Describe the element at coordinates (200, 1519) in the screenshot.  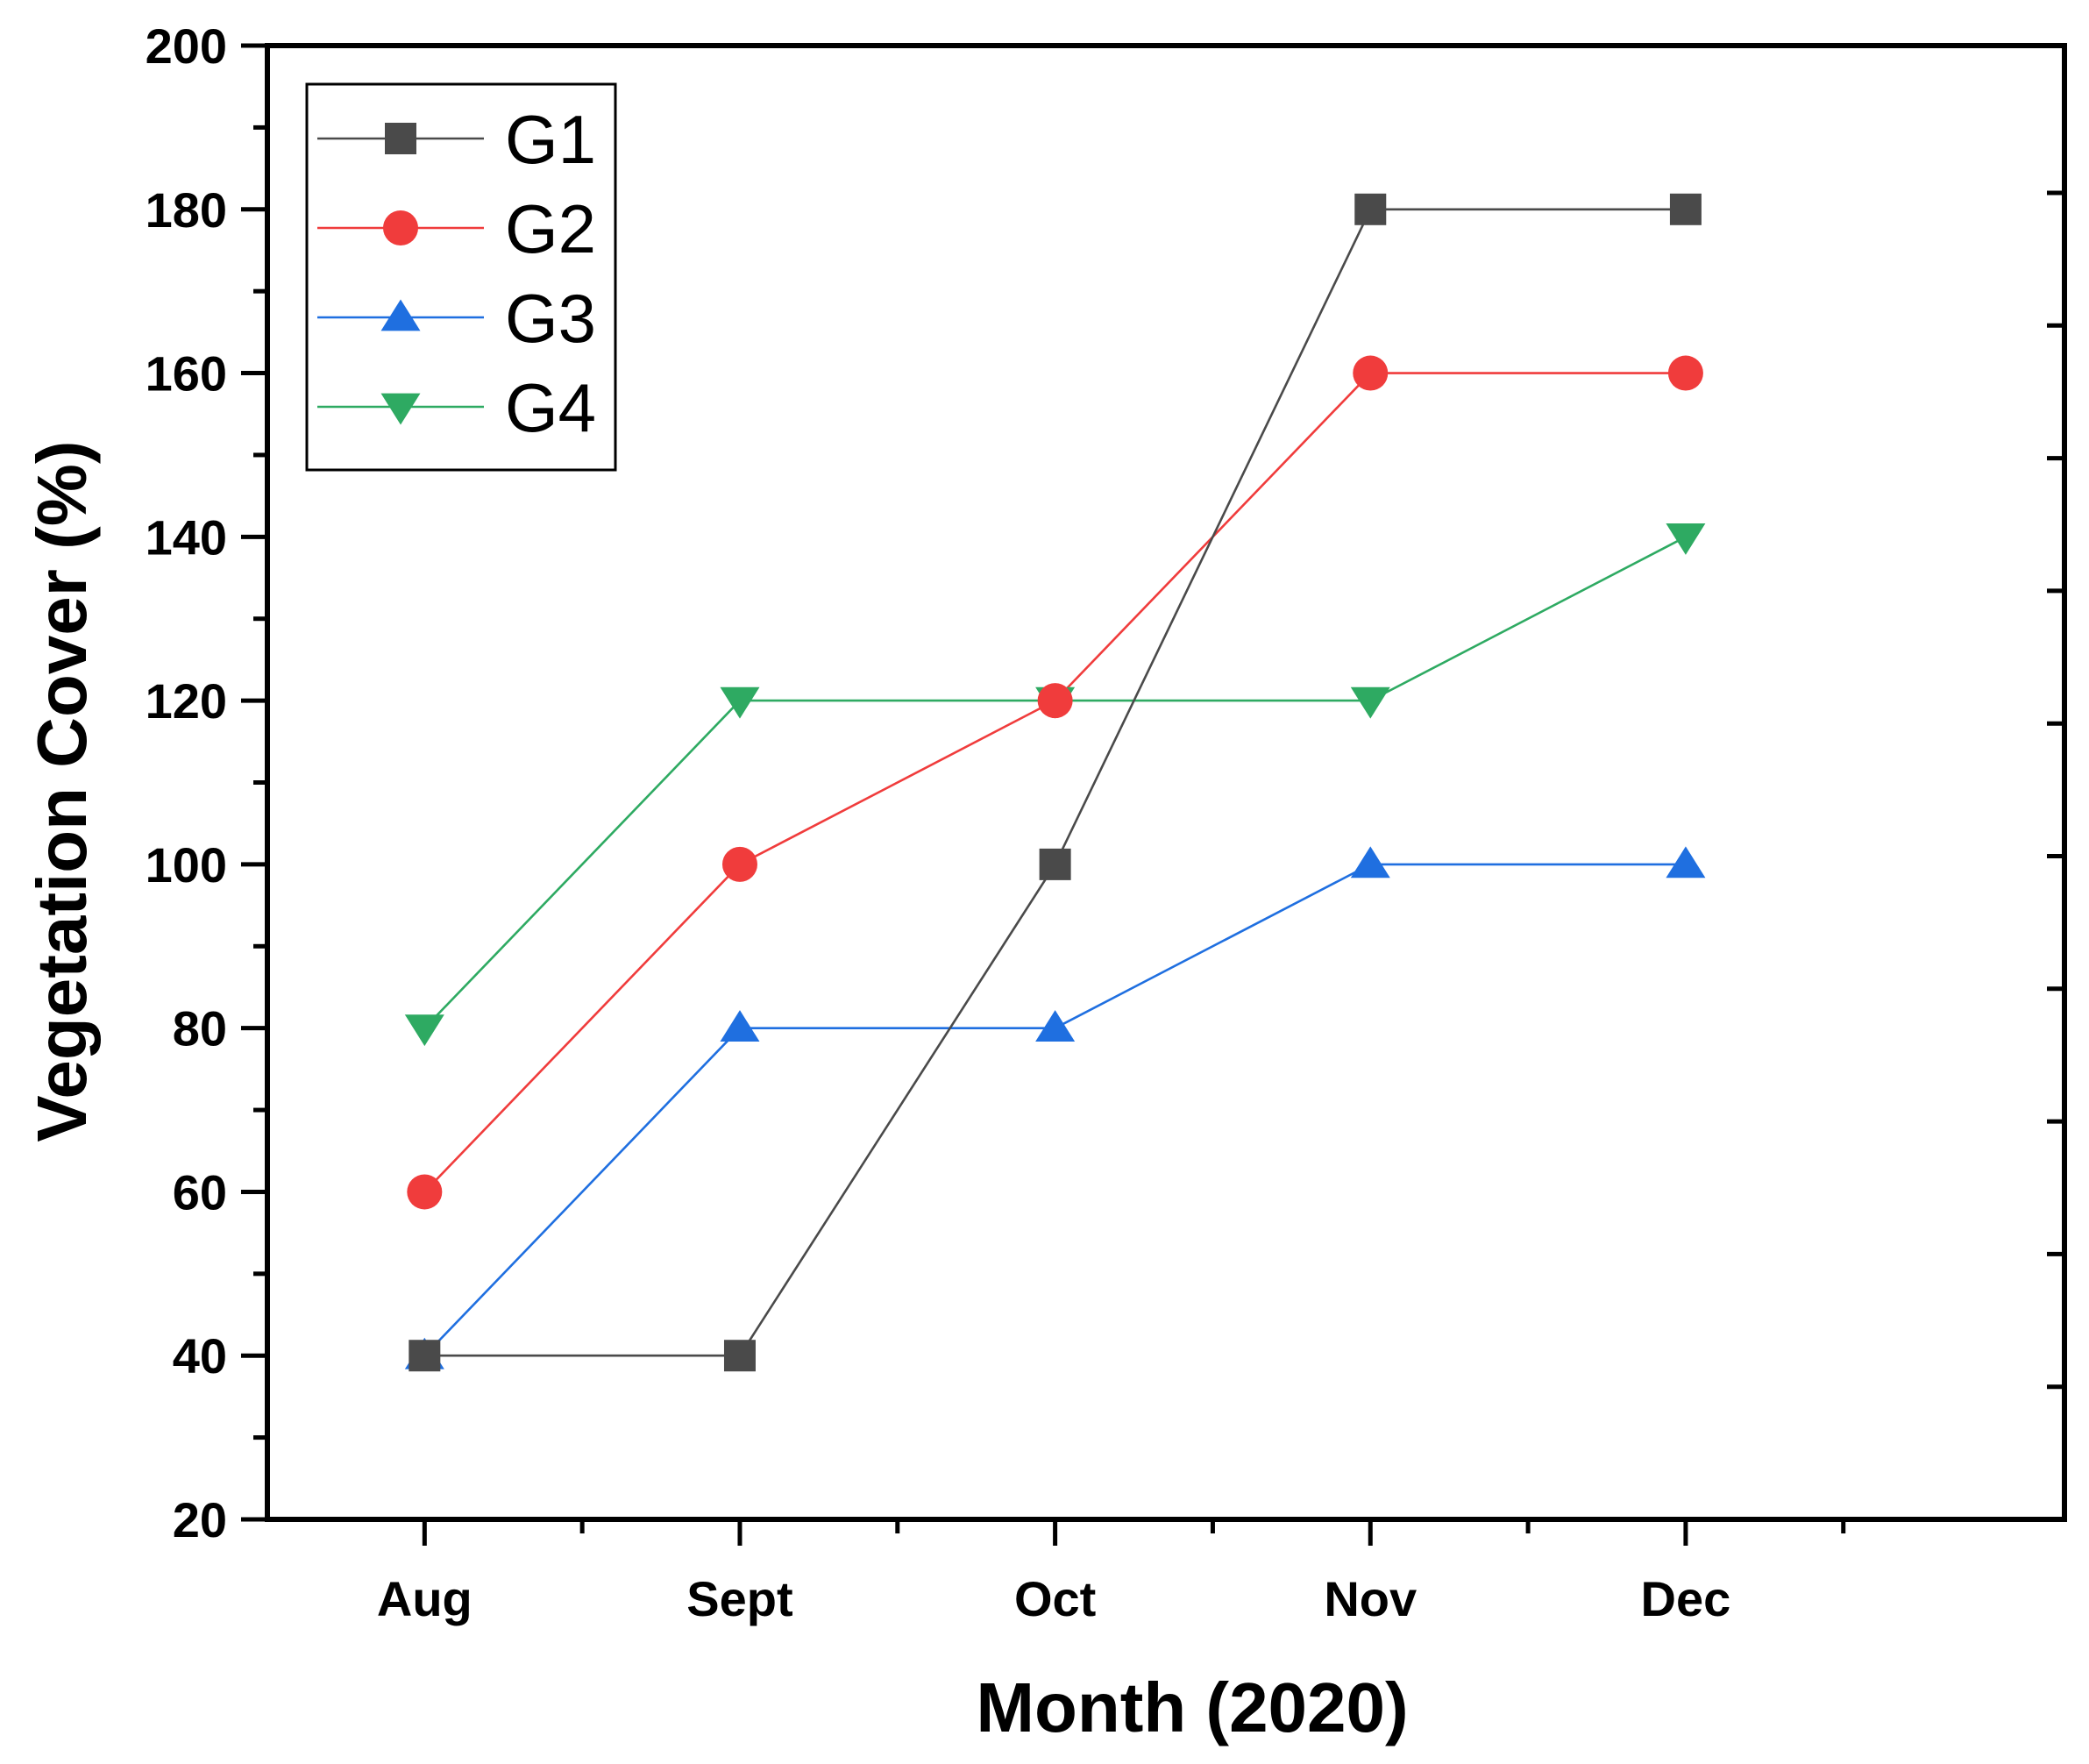
I see `y-tick-label: 20` at that location.